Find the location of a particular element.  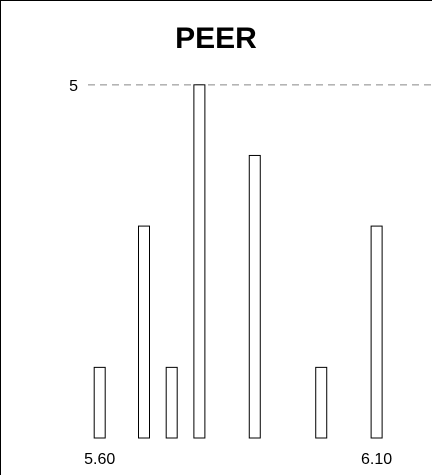

x-tick-label: 5.60 is located at coordinates (99, 459).